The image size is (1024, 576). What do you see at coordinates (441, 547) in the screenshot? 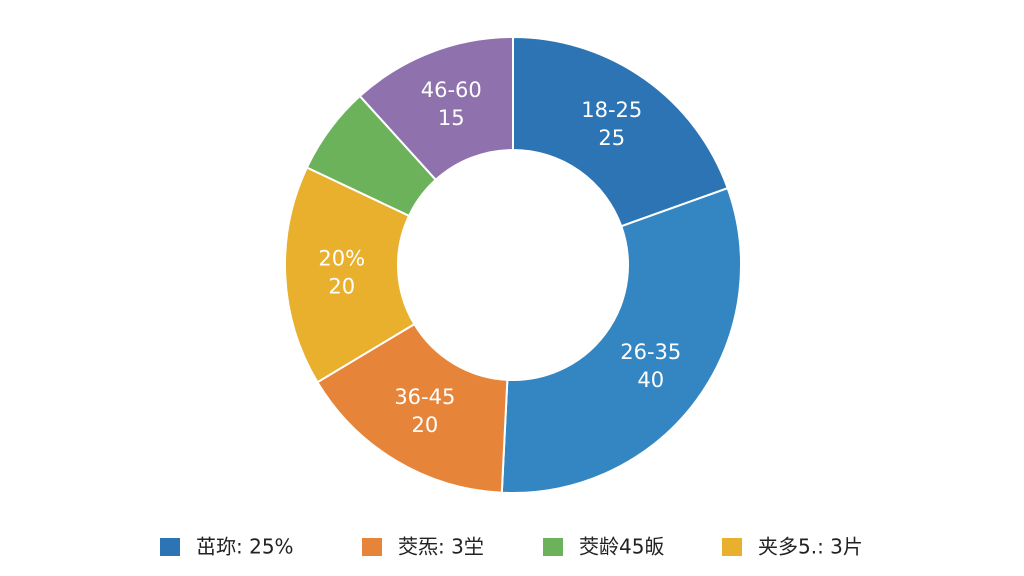
I see `legend-label: 茭炁: 3坣` at bounding box center [441, 547].